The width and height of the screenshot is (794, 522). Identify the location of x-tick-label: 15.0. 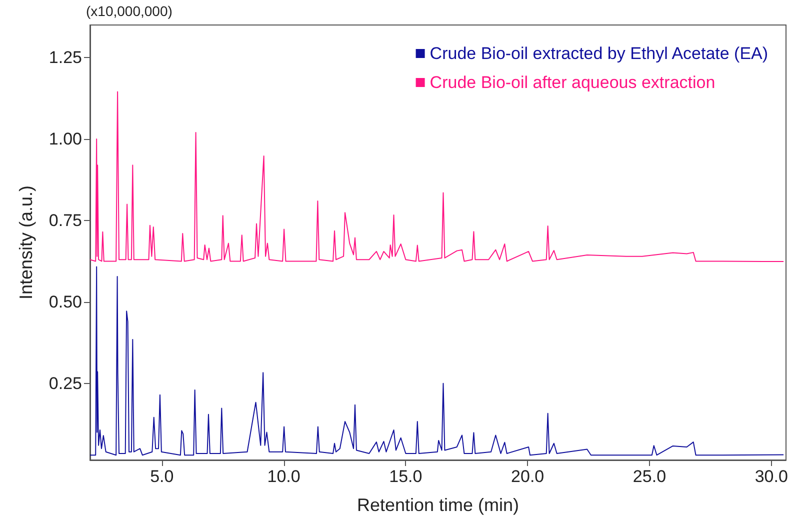
(405, 476).